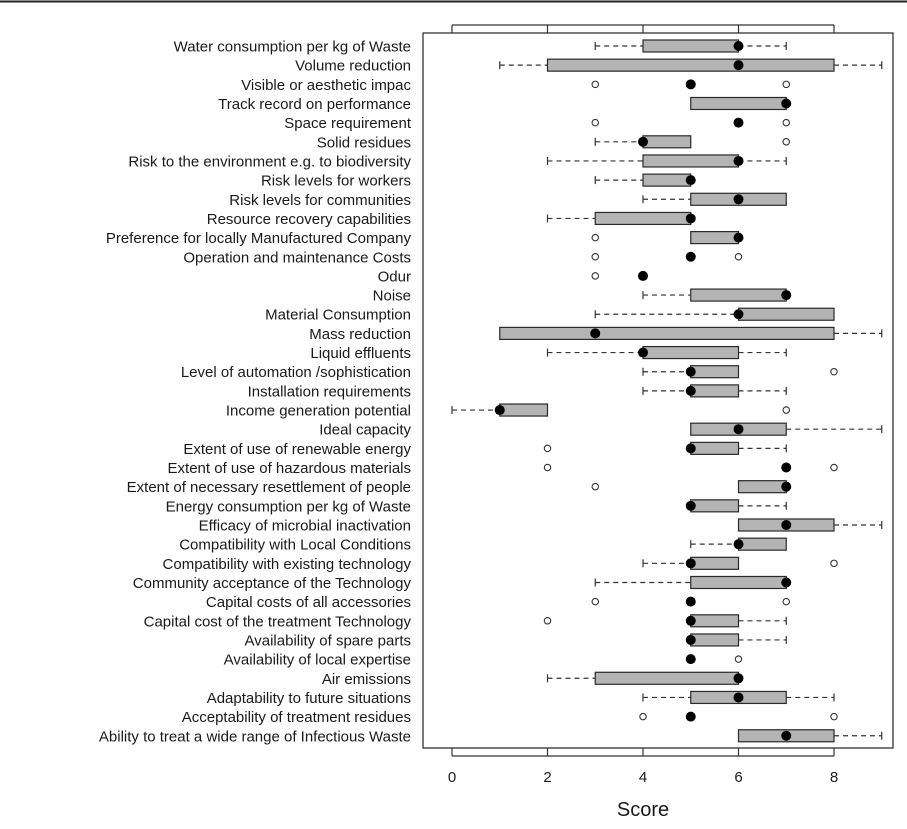 This screenshot has width=907, height=829. What do you see at coordinates (297, 257) in the screenshot?
I see `category-label: Operation and maintenance Costs` at bounding box center [297, 257].